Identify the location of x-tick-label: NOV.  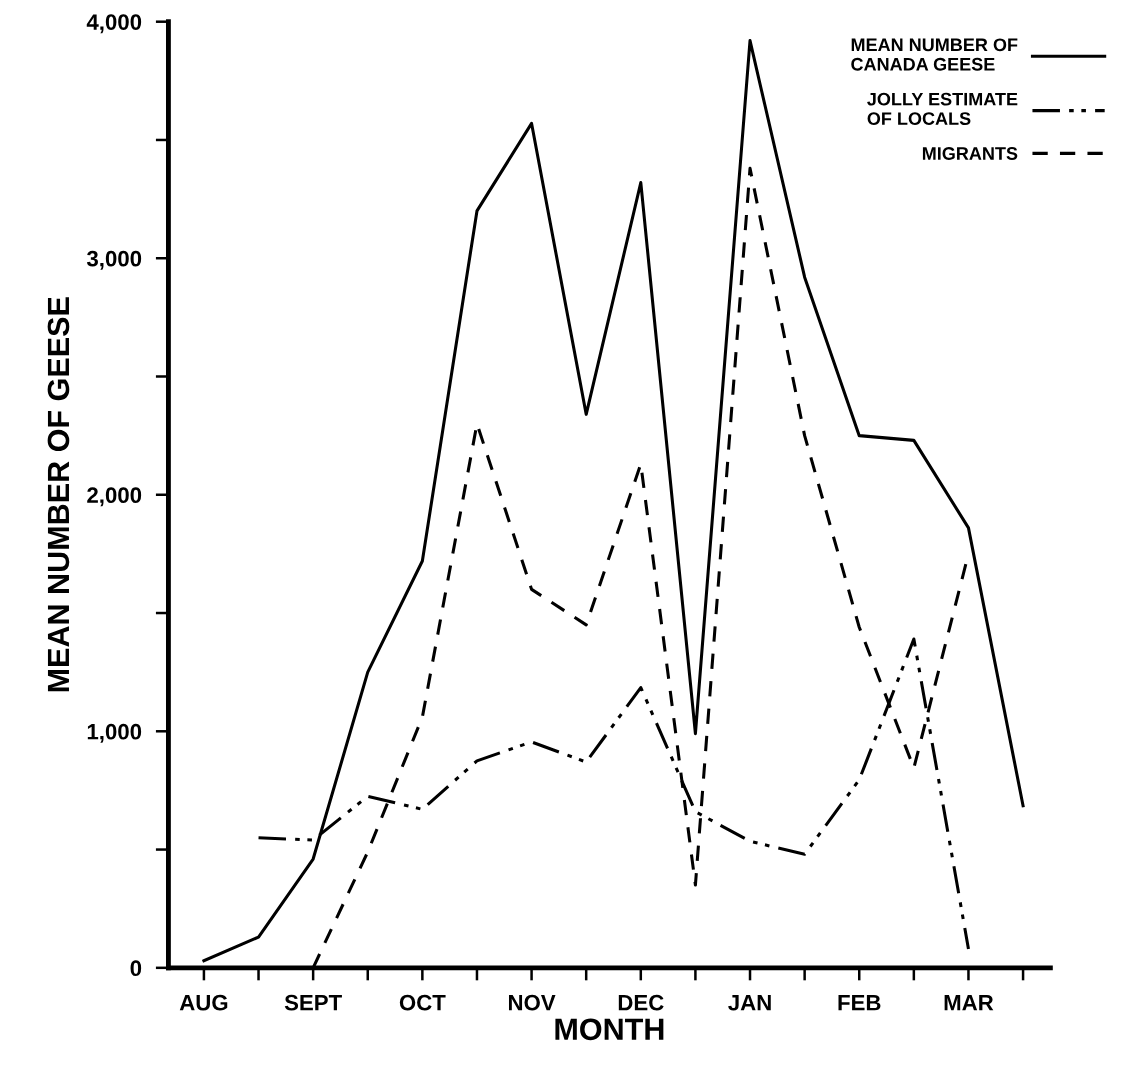
(532, 1002).